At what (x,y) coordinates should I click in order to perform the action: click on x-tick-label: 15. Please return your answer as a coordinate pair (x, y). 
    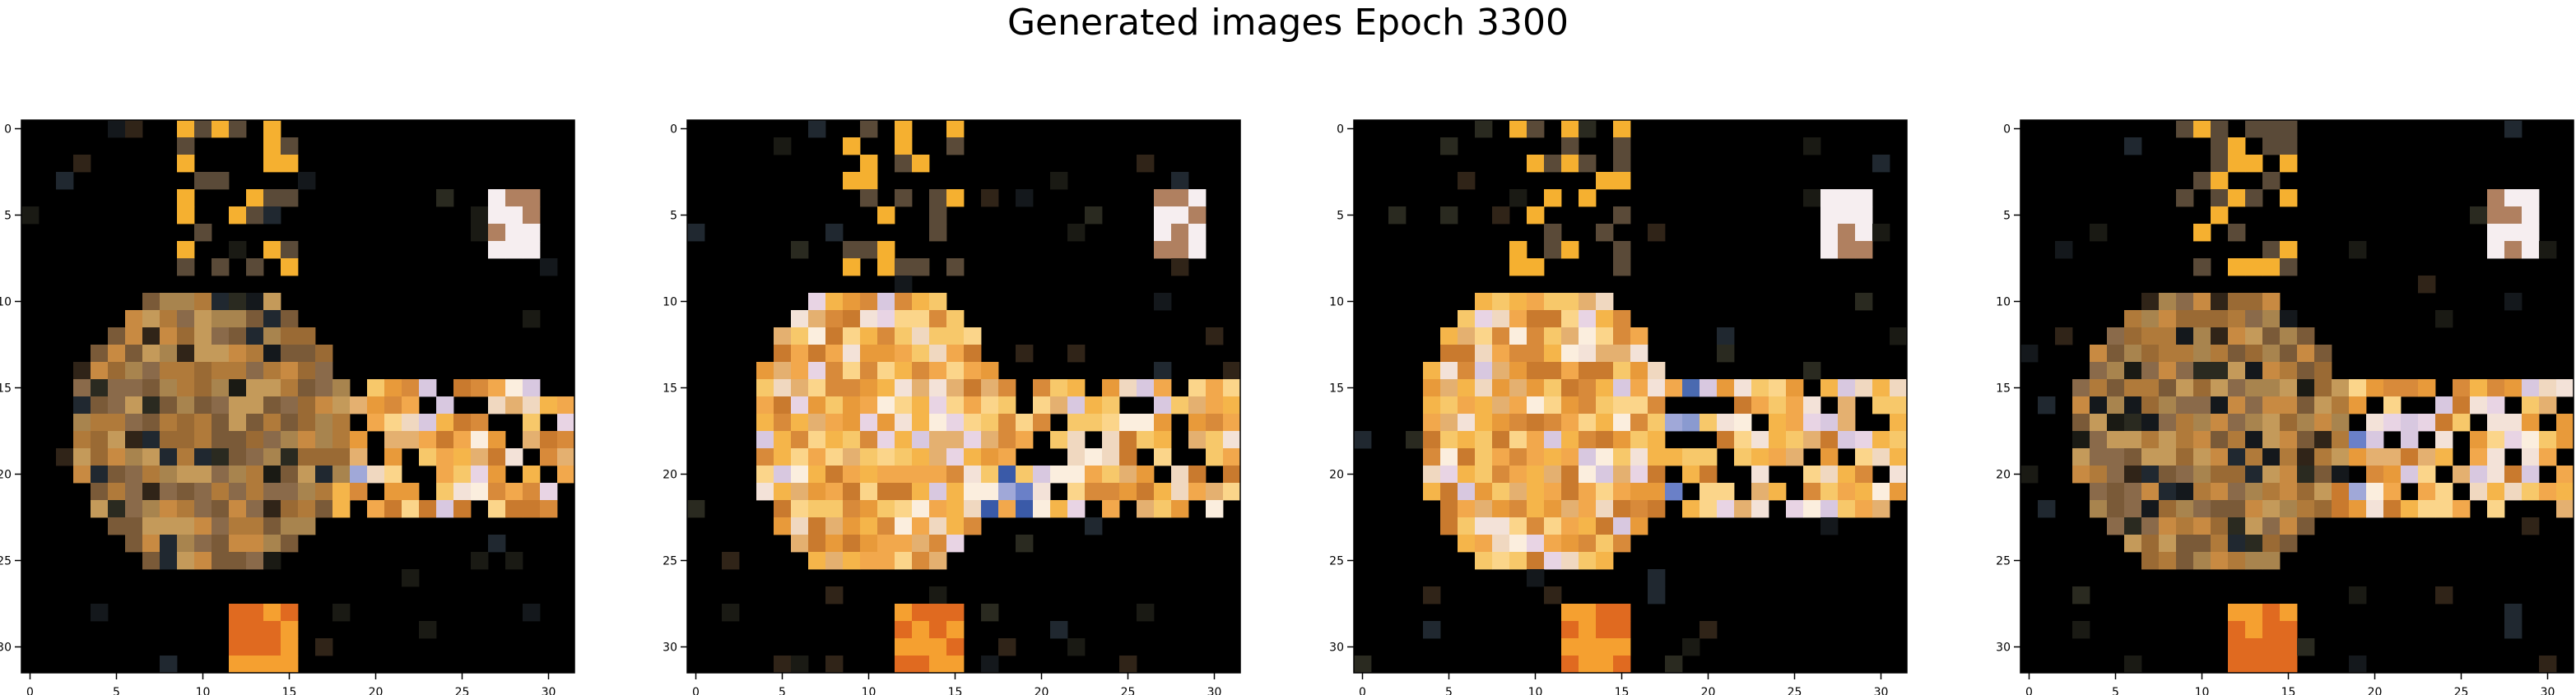
    Looking at the image, I should click on (2288, 690).